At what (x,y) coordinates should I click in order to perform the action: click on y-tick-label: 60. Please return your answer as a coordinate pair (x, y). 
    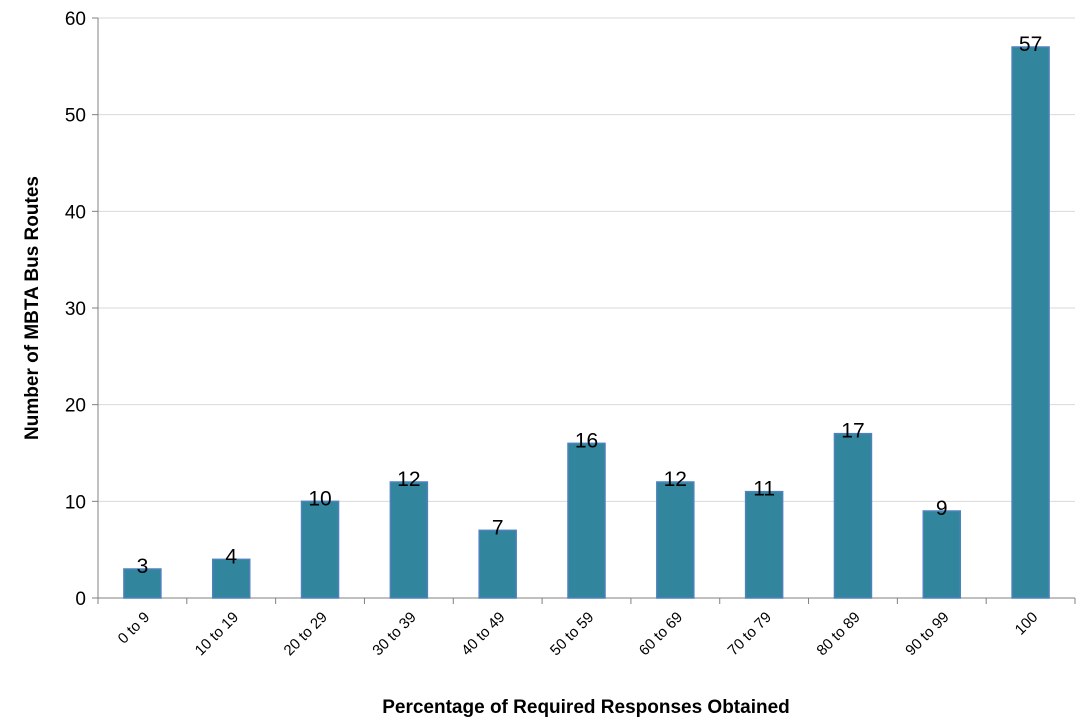
    Looking at the image, I should click on (75, 19).